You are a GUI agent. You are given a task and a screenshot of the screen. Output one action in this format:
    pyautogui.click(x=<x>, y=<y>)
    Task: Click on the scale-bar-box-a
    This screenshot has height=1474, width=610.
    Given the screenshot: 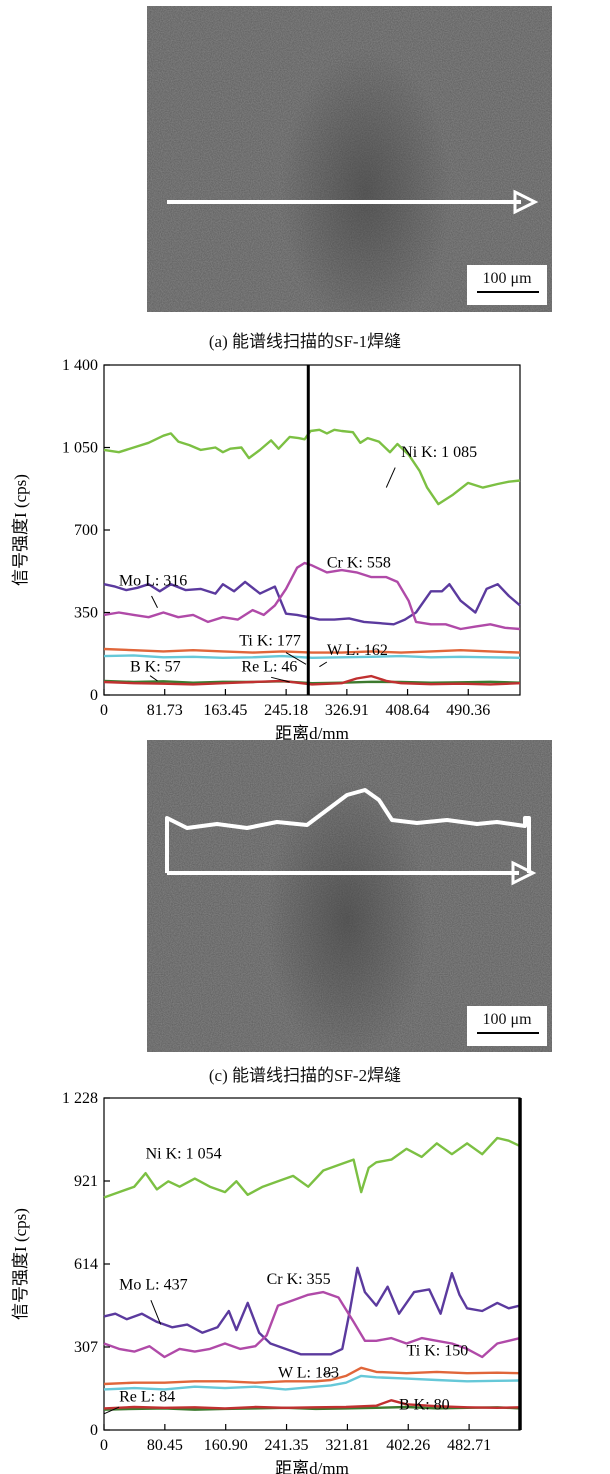 What is the action you would take?
    pyautogui.click(x=507, y=285)
    